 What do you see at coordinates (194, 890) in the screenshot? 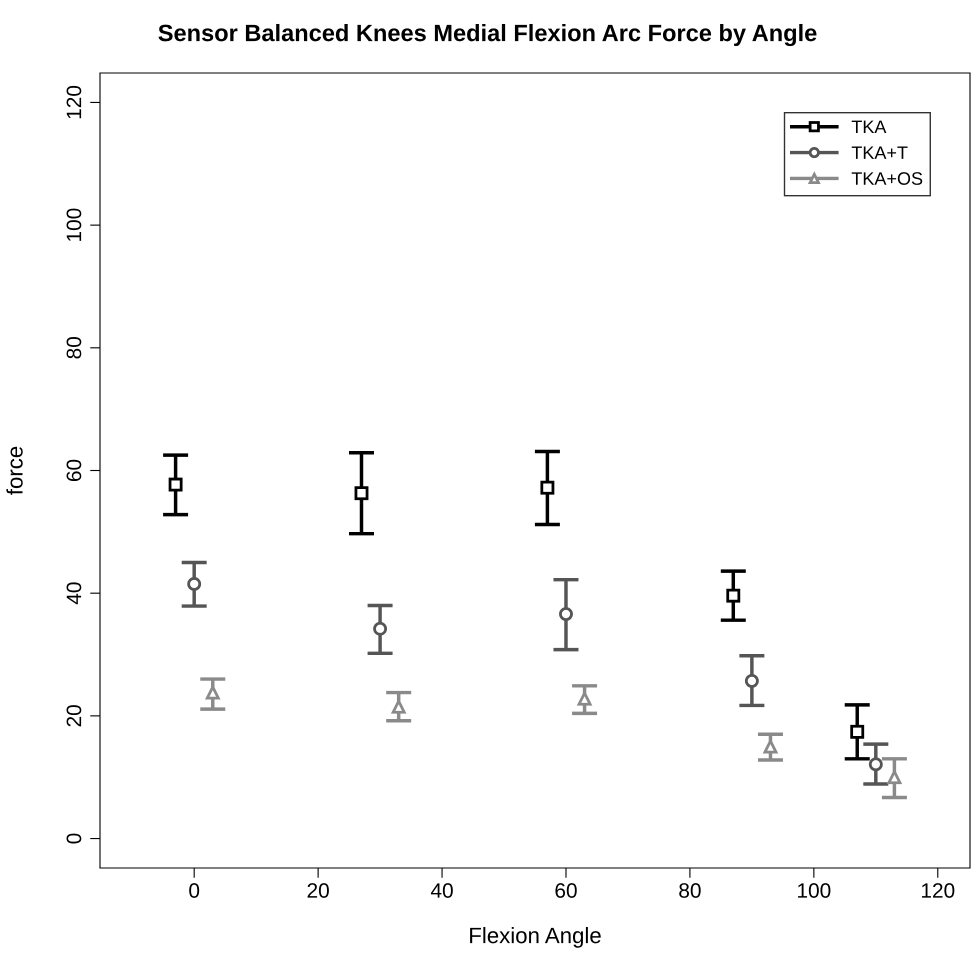
I see `x-tick-label: 0` at bounding box center [194, 890].